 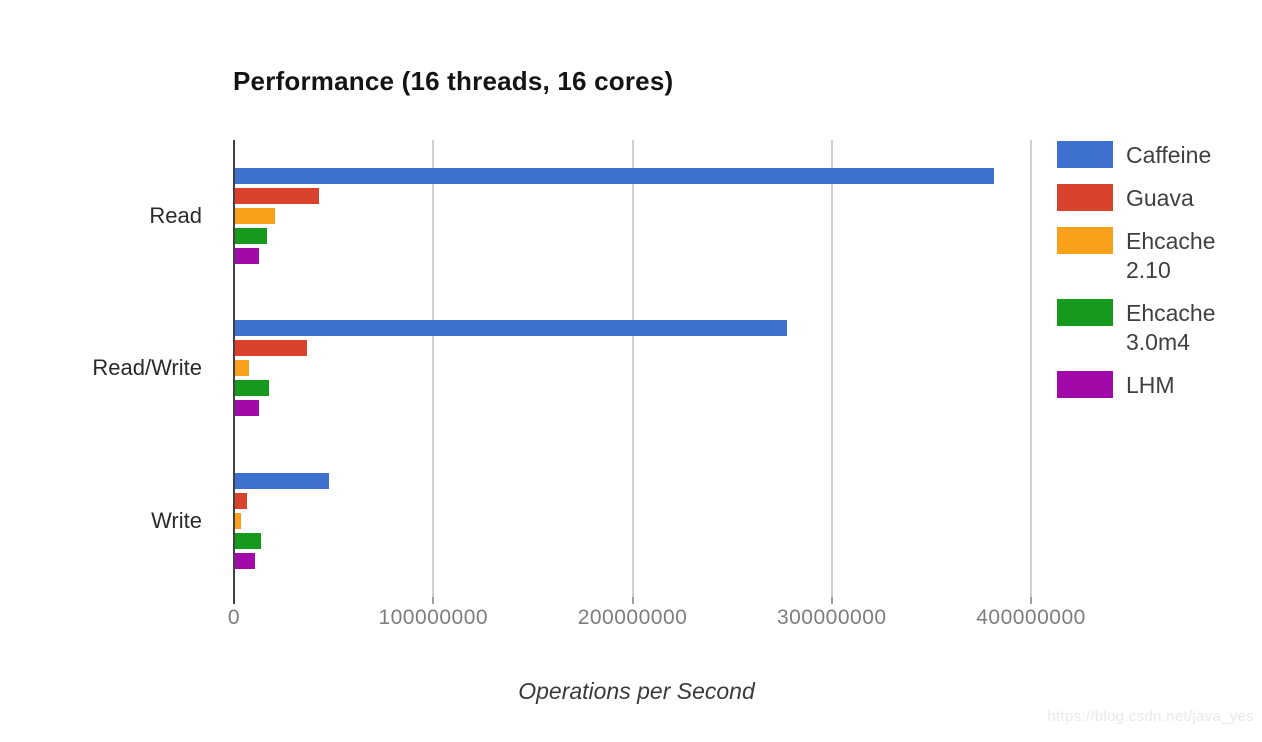 I want to click on x-tick-label-300000000: 300000000, so click(x=831, y=617).